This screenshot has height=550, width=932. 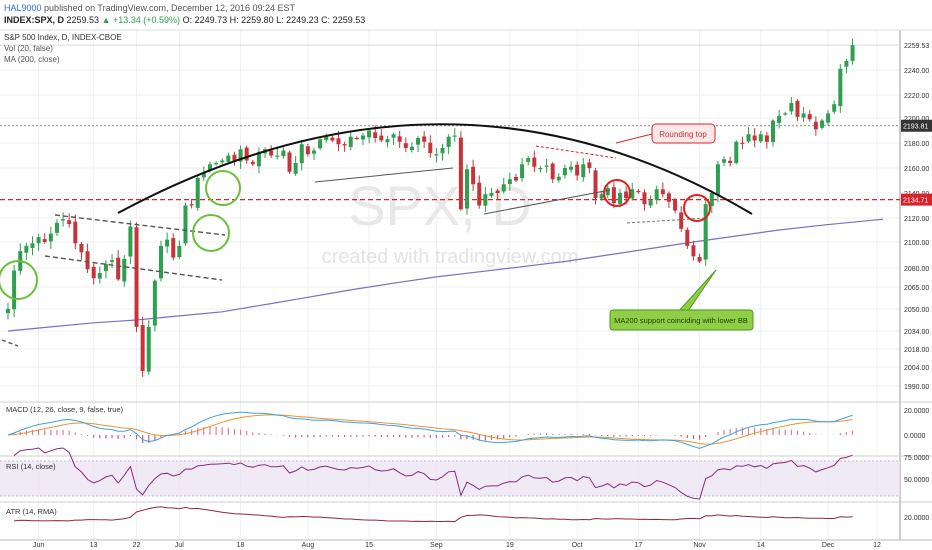 I want to click on atr-label: ATR (14, RMA), so click(x=31, y=511).